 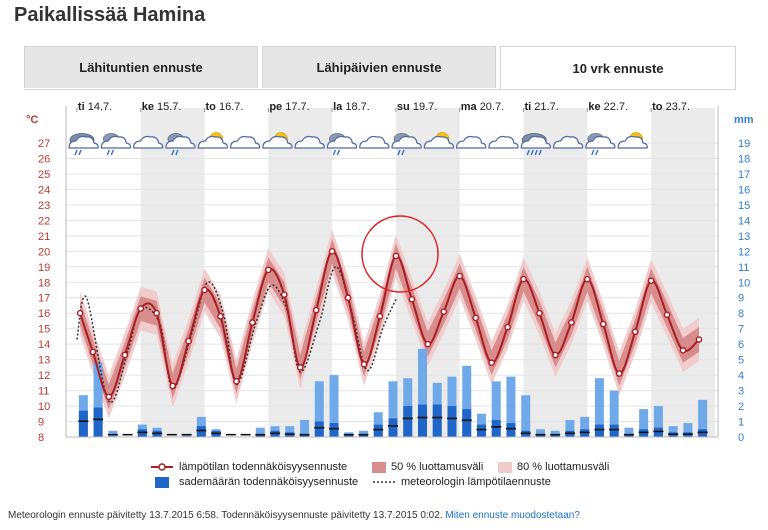 I want to click on right-tick-label: 11, so click(x=743, y=268).